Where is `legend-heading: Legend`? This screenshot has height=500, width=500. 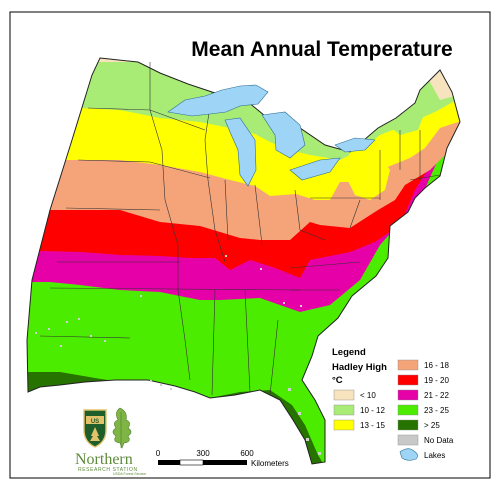
legend-heading: Legend is located at coordinates (349, 352).